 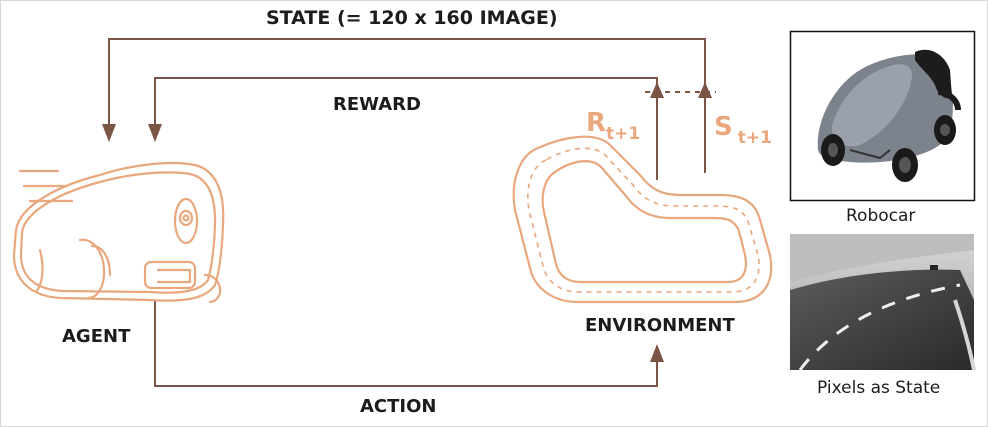 What do you see at coordinates (883, 302) in the screenshot?
I see `pixels-state-image` at bounding box center [883, 302].